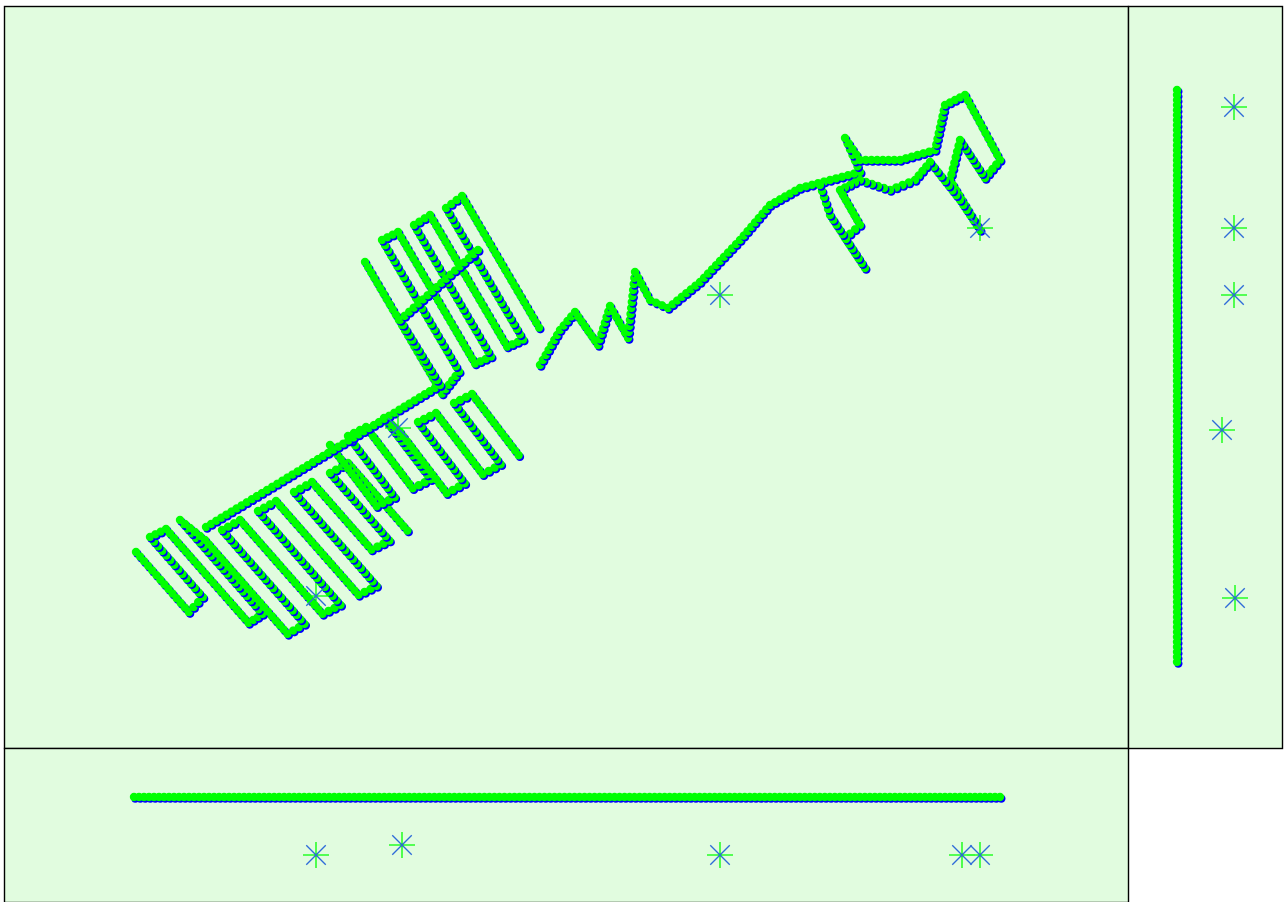 The width and height of the screenshot is (1284, 902). What do you see at coordinates (1000, 797) in the screenshot?
I see `front-track-point` at bounding box center [1000, 797].